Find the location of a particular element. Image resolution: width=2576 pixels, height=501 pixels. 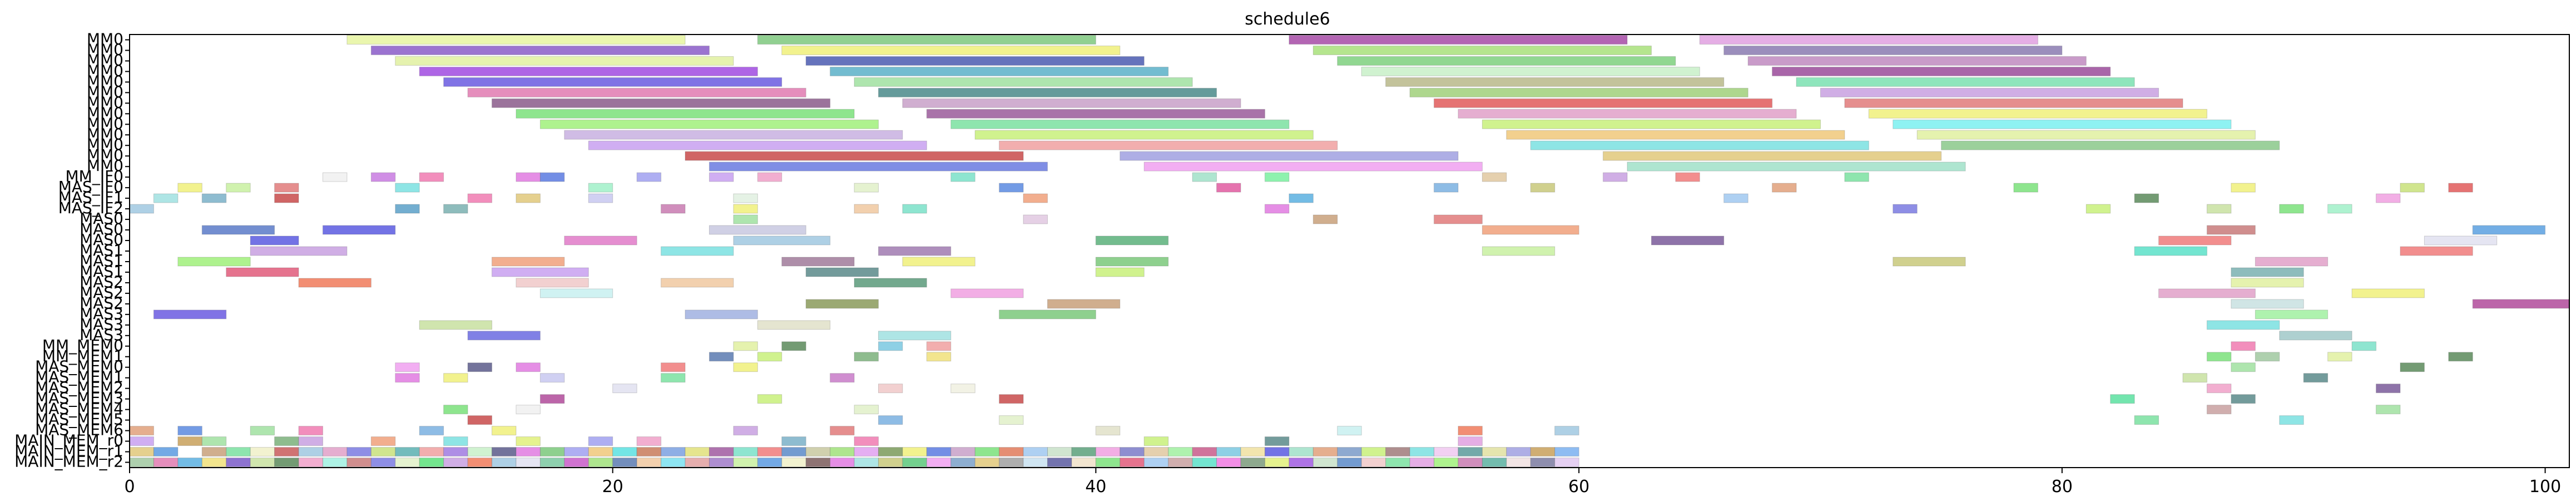

x-tick-label: 0 is located at coordinates (129, 487).